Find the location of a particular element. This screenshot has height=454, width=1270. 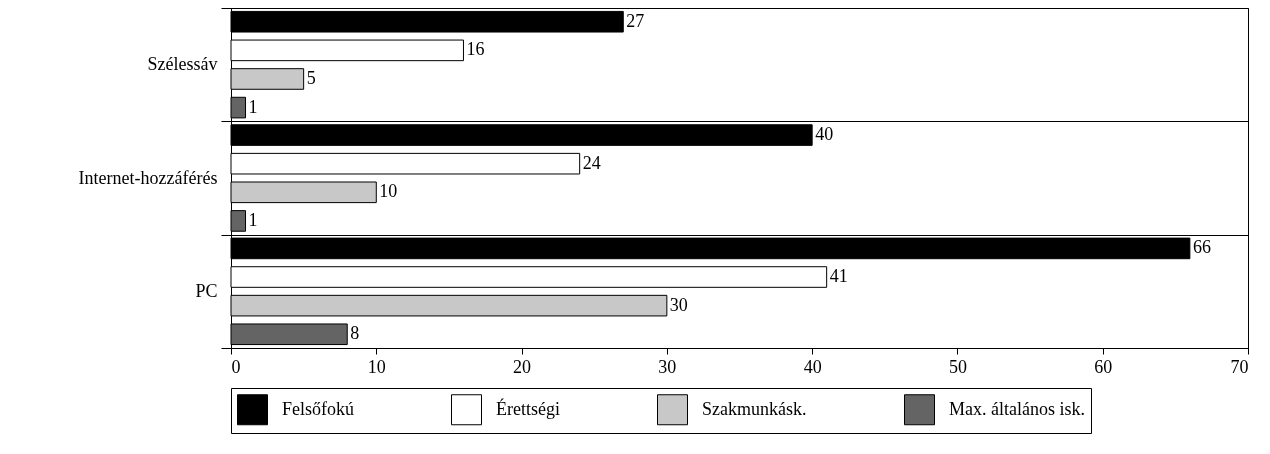

x-tick-label: 60 is located at coordinates (1103, 366).